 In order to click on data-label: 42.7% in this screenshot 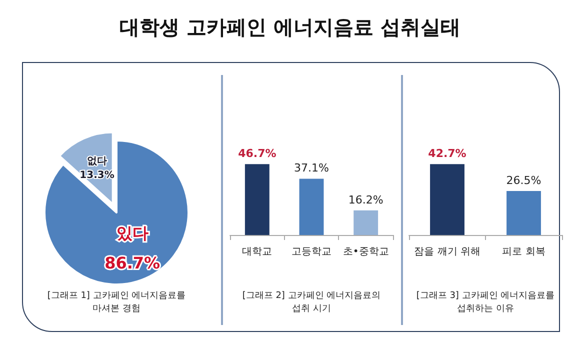, I will do `click(447, 153)`.